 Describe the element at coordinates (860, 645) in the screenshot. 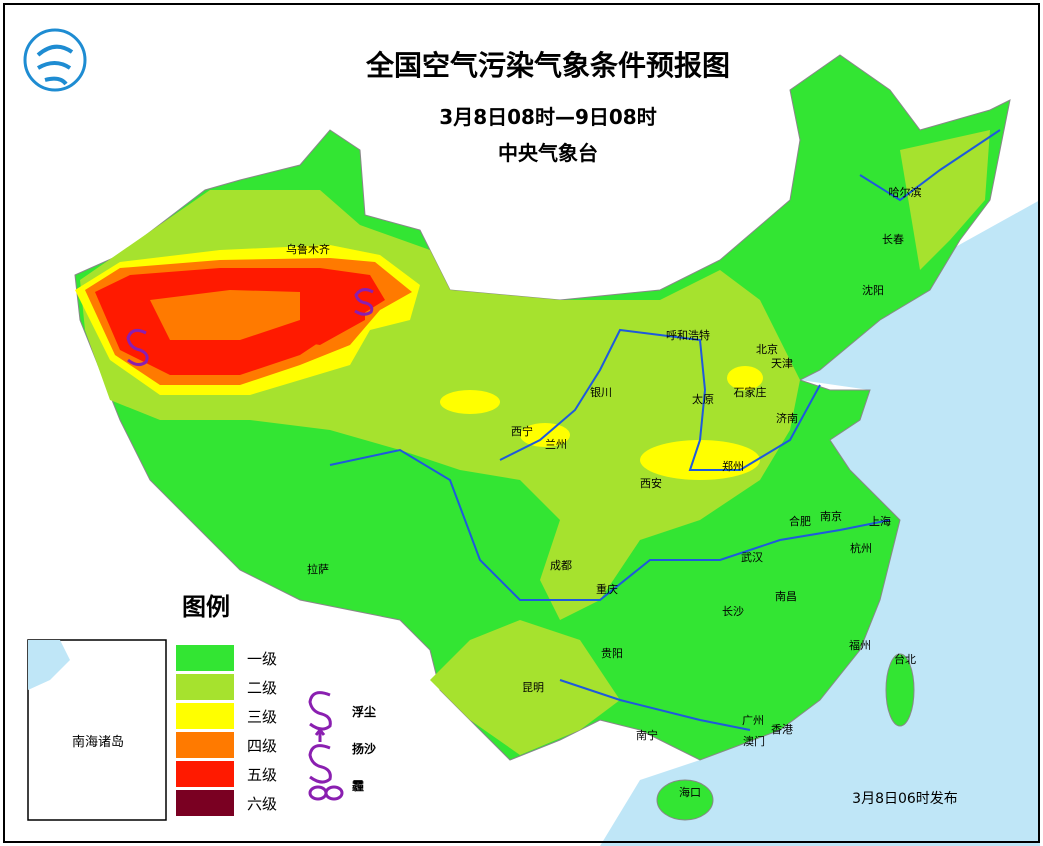

I see `city-label: 福州` at that location.